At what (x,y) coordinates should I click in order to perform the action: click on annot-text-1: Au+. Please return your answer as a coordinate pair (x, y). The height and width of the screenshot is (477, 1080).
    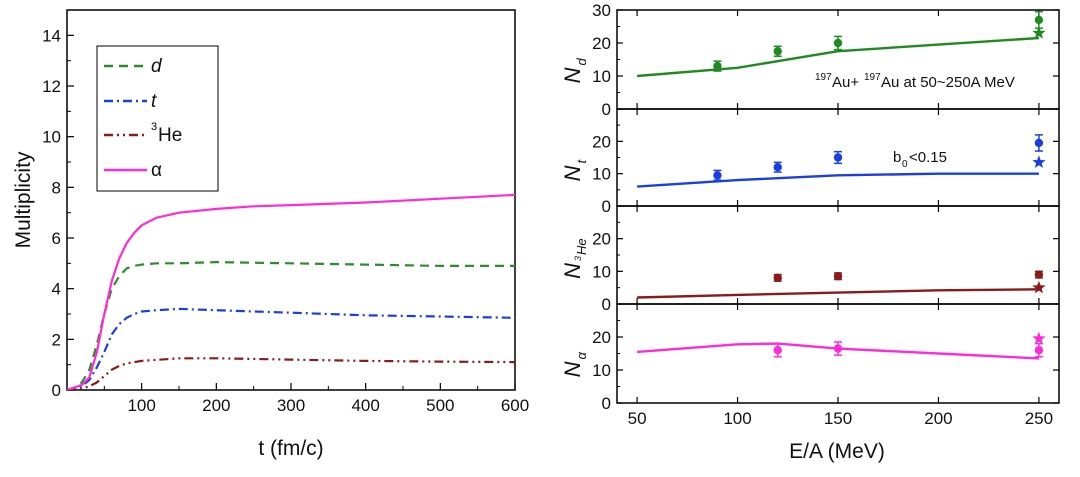
    Looking at the image, I should click on (845, 82).